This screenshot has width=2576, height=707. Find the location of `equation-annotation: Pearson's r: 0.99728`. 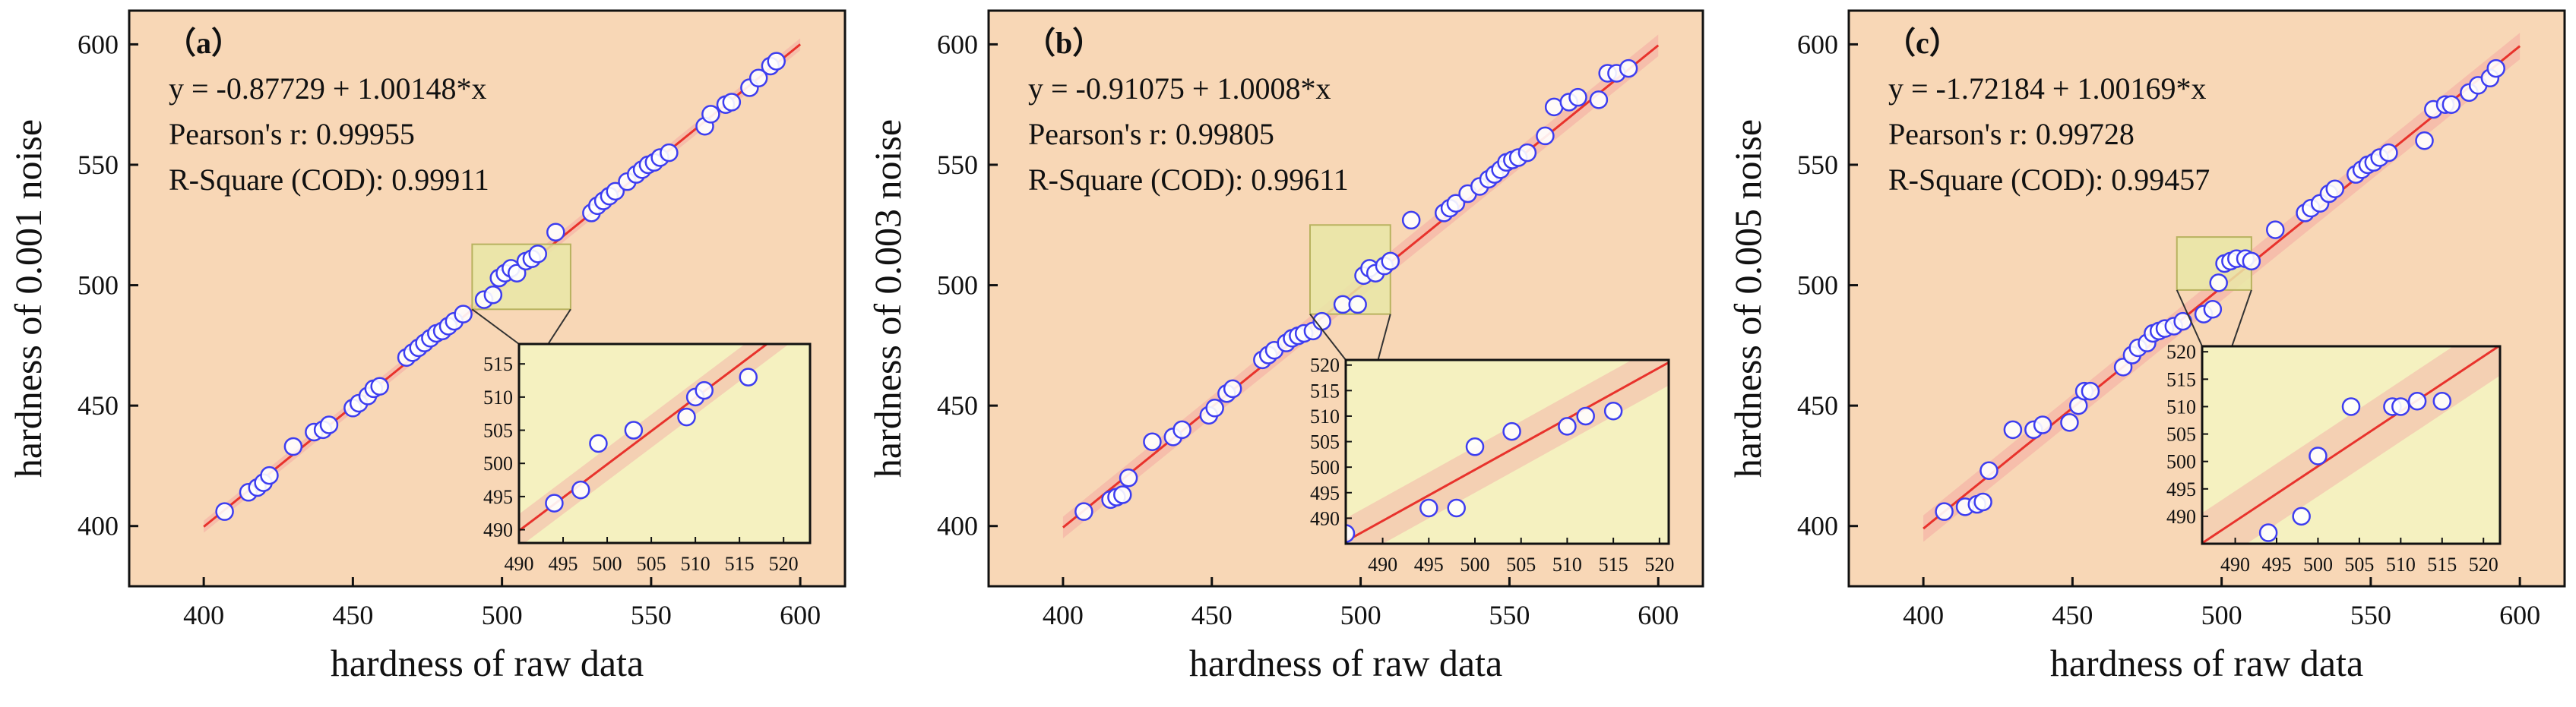

equation-annotation: Pearson's r: 0.99728 is located at coordinates (2011, 134).